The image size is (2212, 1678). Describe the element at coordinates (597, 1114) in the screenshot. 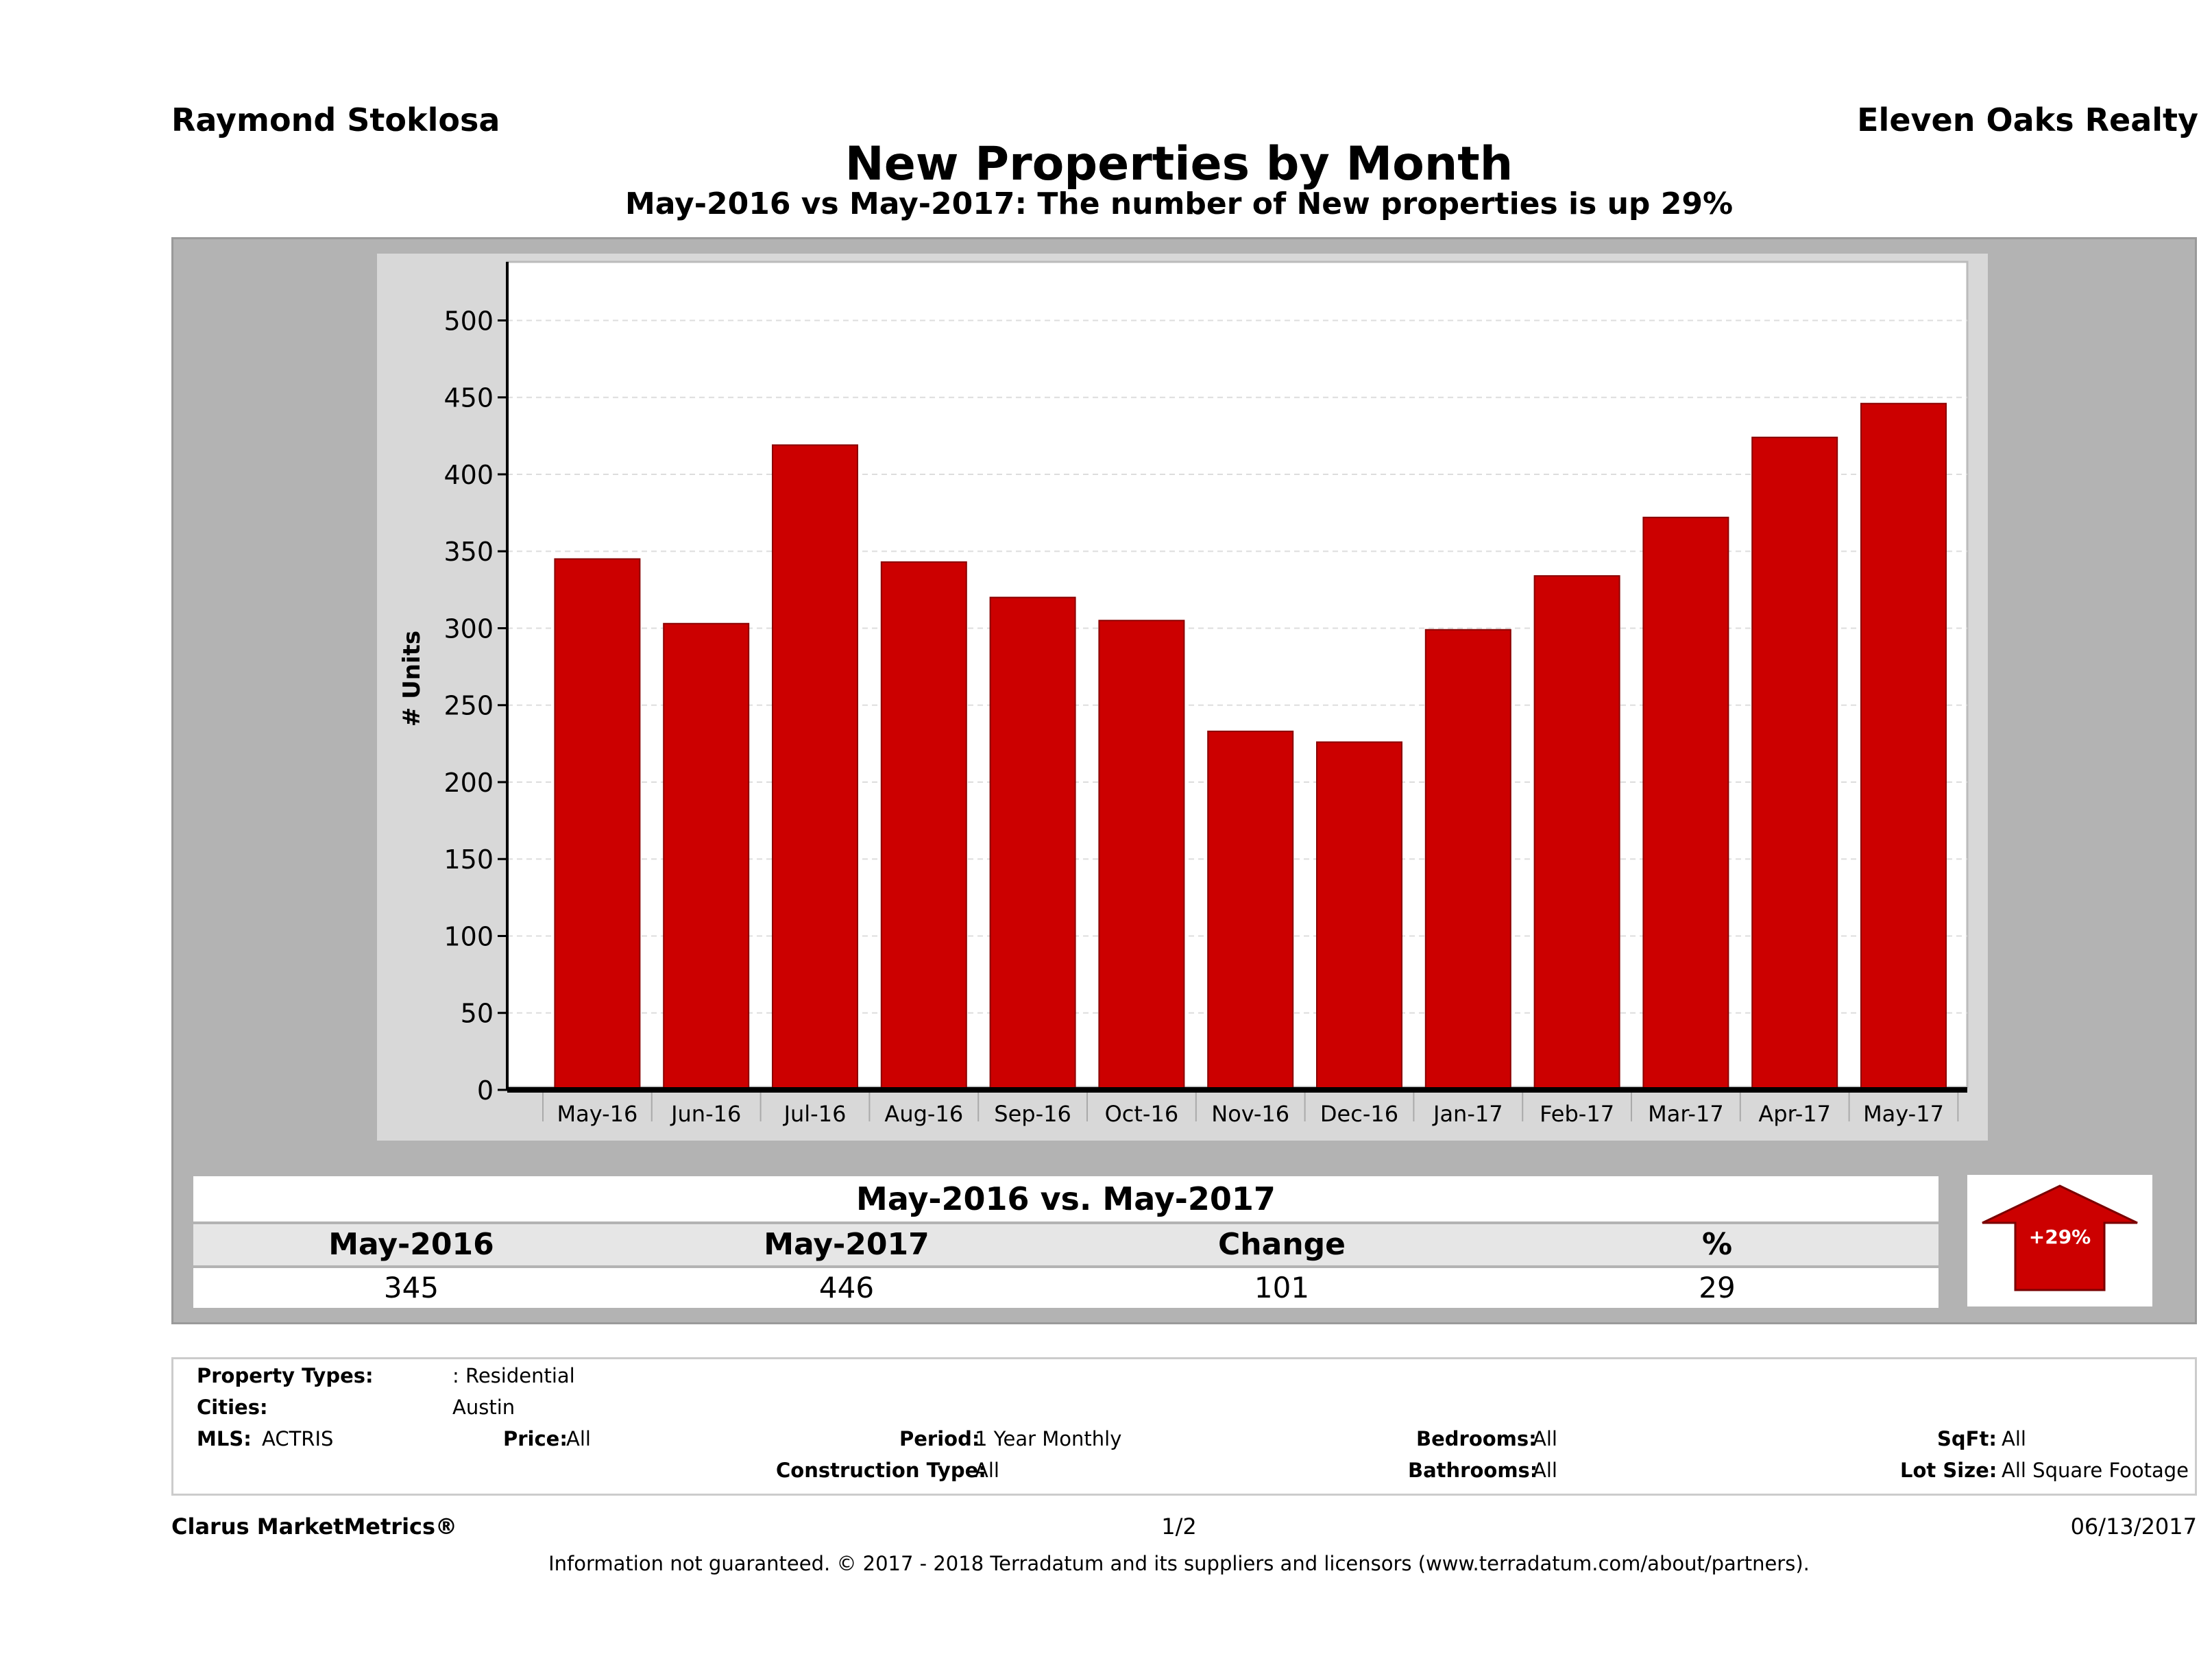

I see `x-tick-label: May-16` at that location.